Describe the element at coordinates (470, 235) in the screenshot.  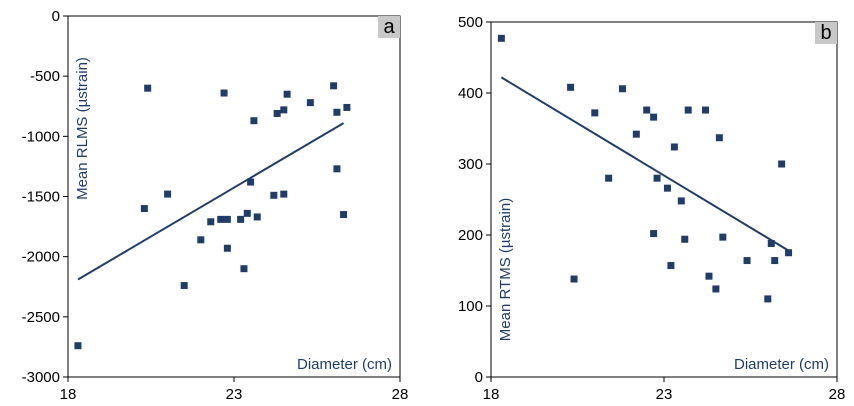
I see `y-tick-label: 200` at that location.